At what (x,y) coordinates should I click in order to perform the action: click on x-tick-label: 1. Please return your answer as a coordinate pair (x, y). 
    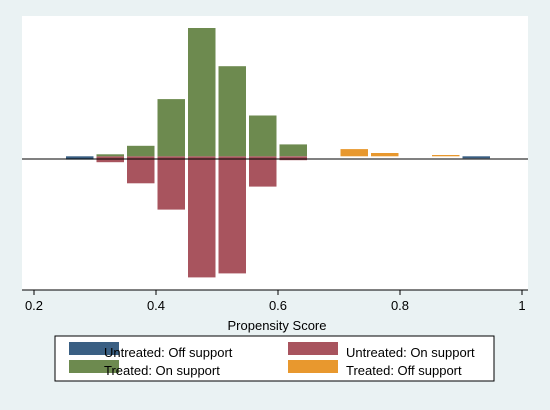
    Looking at the image, I should click on (521, 305).